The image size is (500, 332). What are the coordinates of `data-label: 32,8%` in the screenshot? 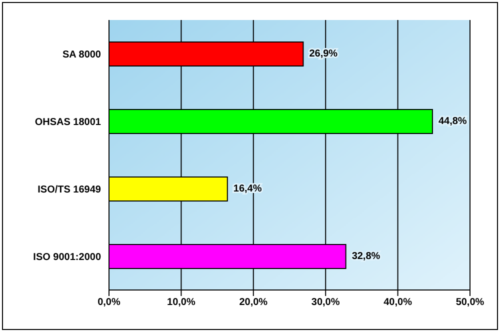 It's located at (366, 256).